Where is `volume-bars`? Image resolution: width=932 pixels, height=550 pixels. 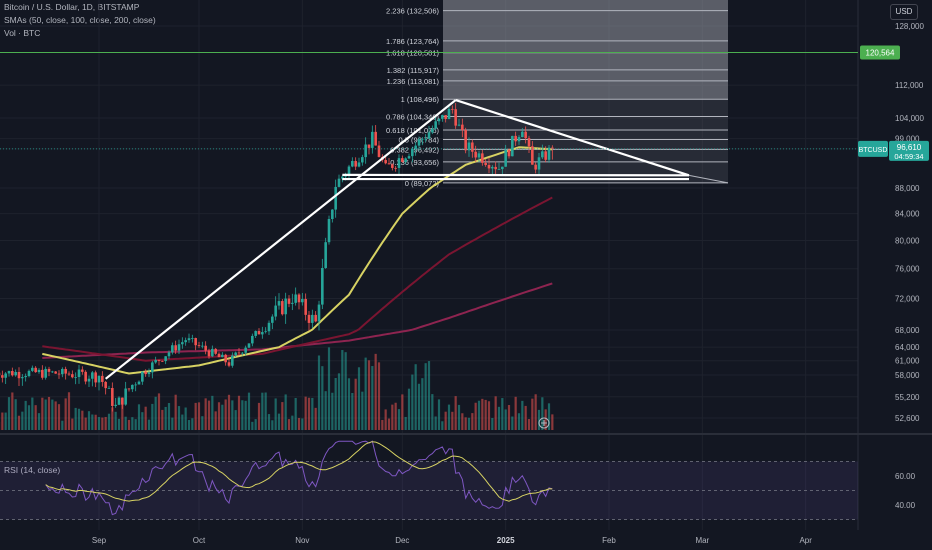 volume-bars is located at coordinates (277, 388).